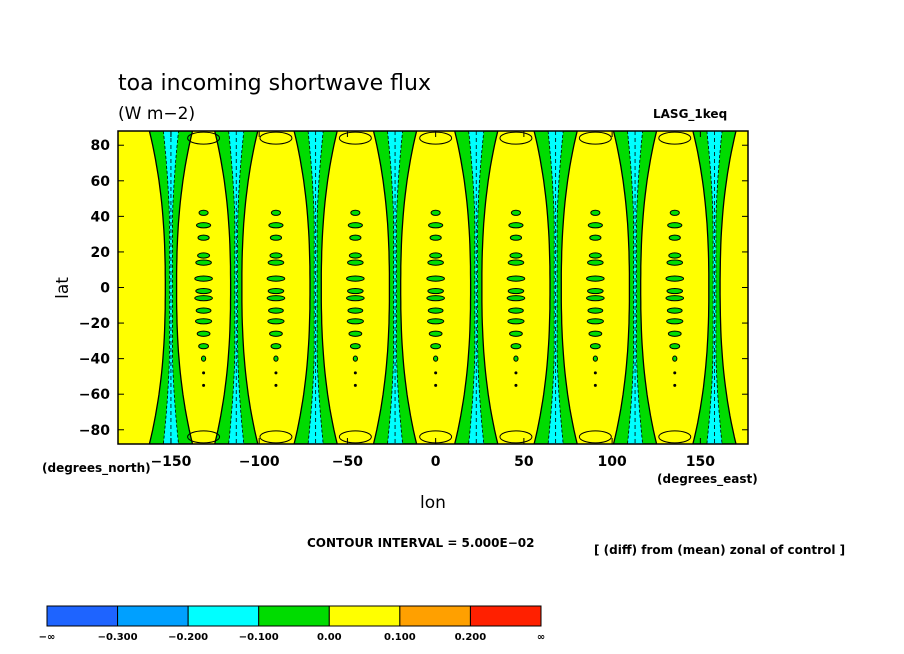 The height and width of the screenshot is (654, 904). I want to click on x-tick-label: 150, so click(700, 462).